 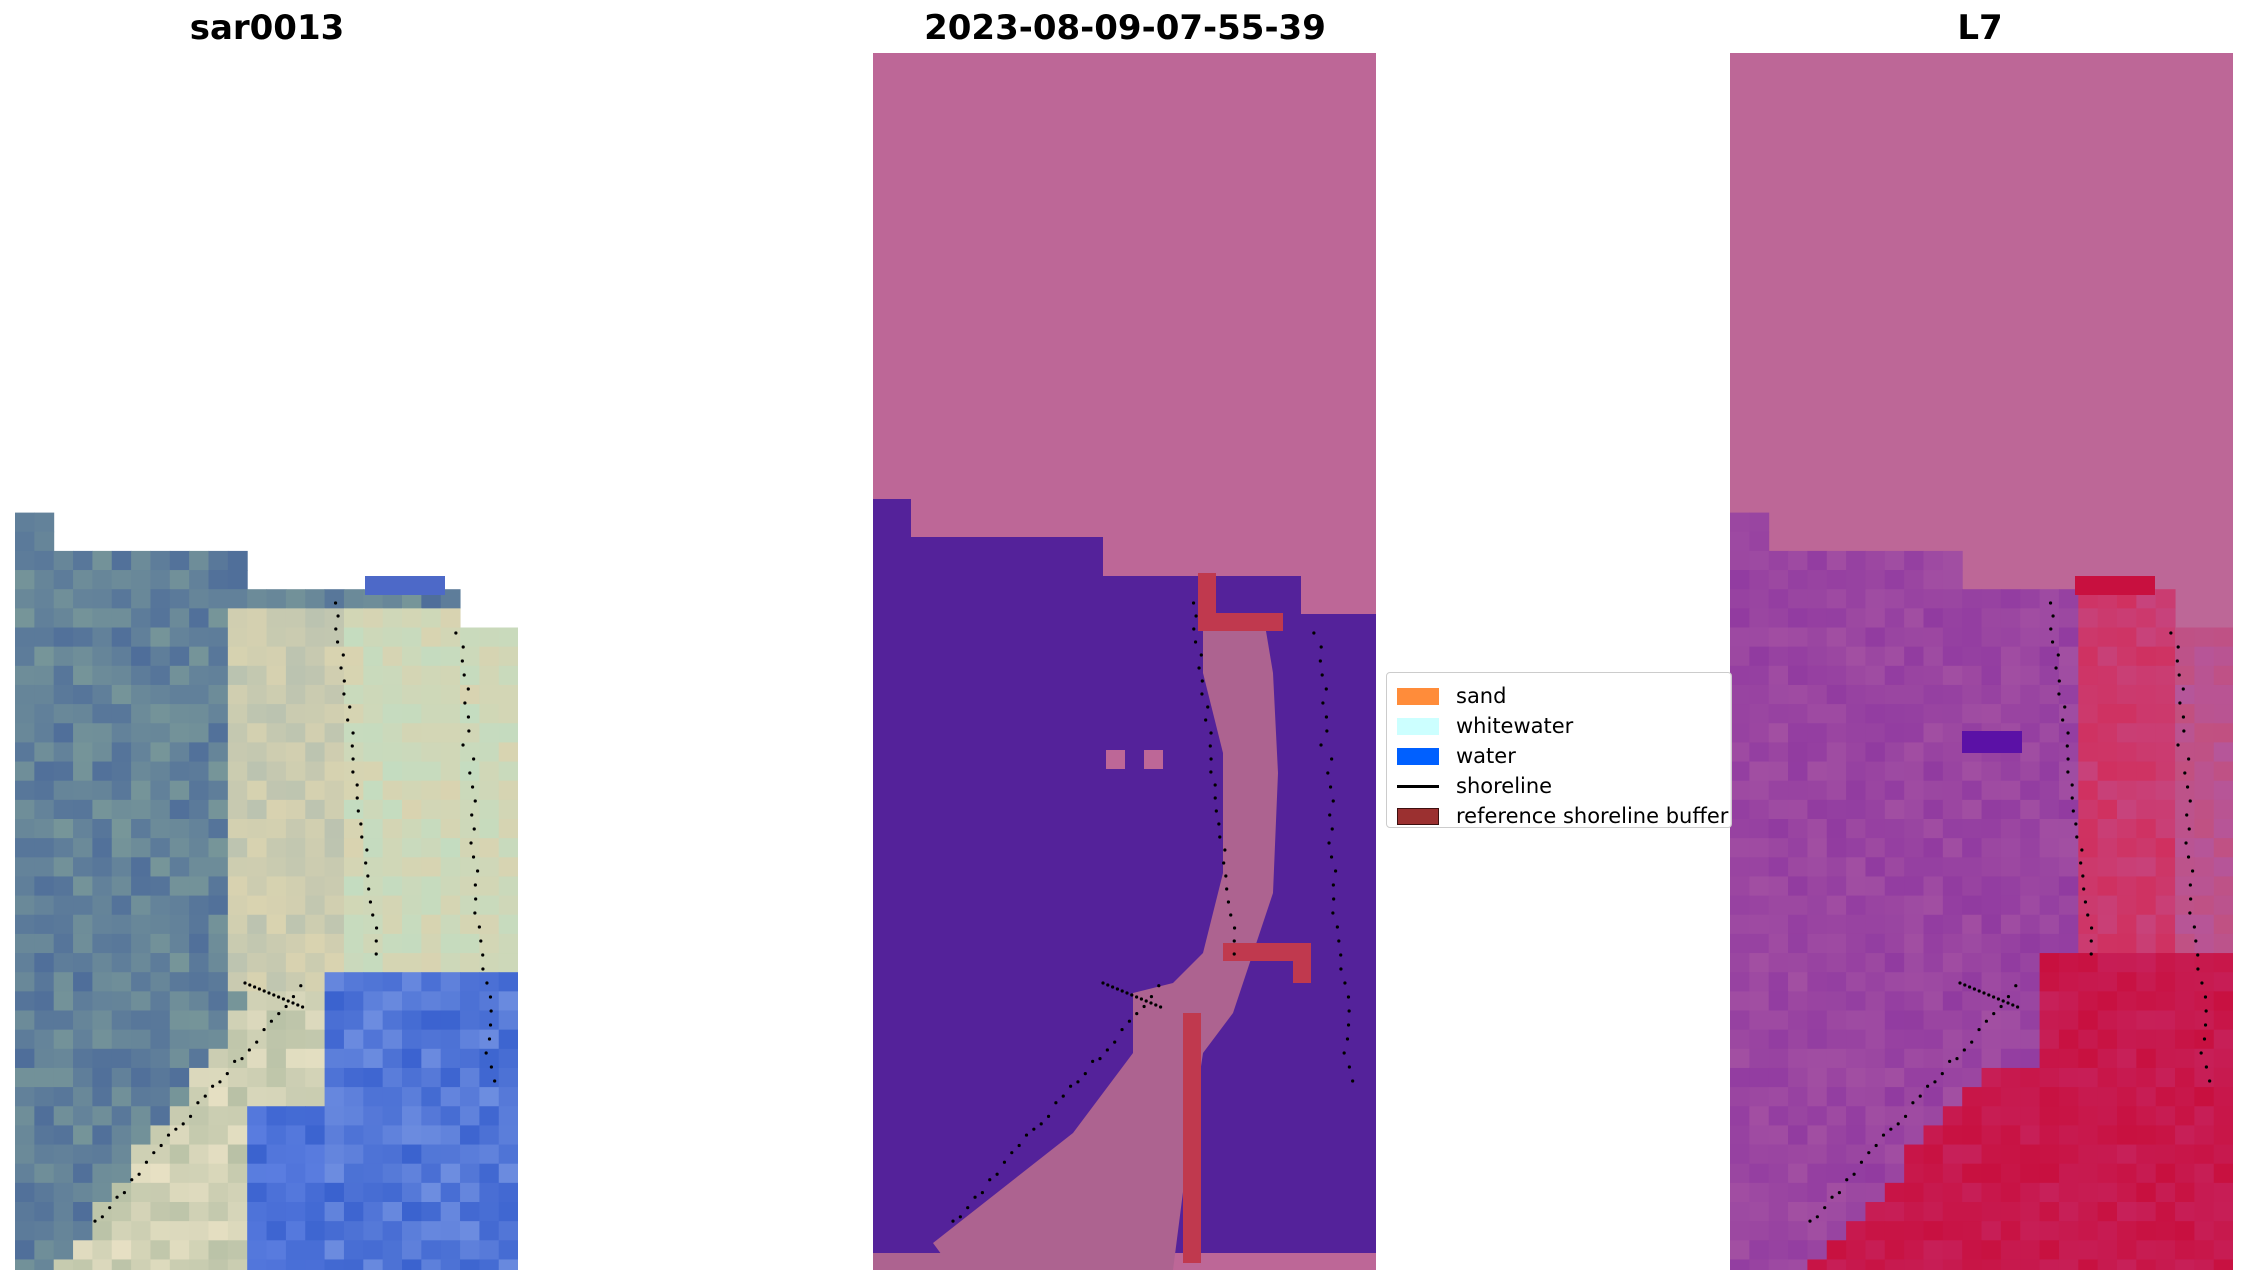 I want to click on panel-title-index: L7, so click(x=1980, y=28).